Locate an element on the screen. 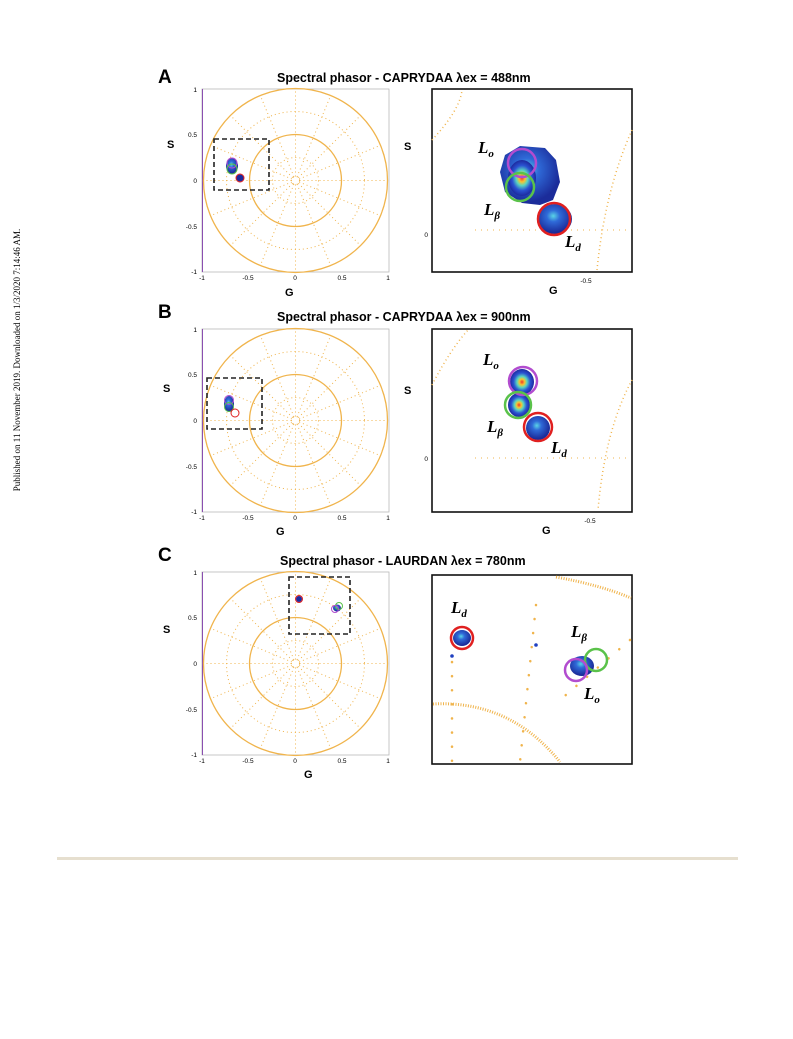 This screenshot has width=793, height=1039. panel-c-lo-ring-small is located at coordinates (335, 609).